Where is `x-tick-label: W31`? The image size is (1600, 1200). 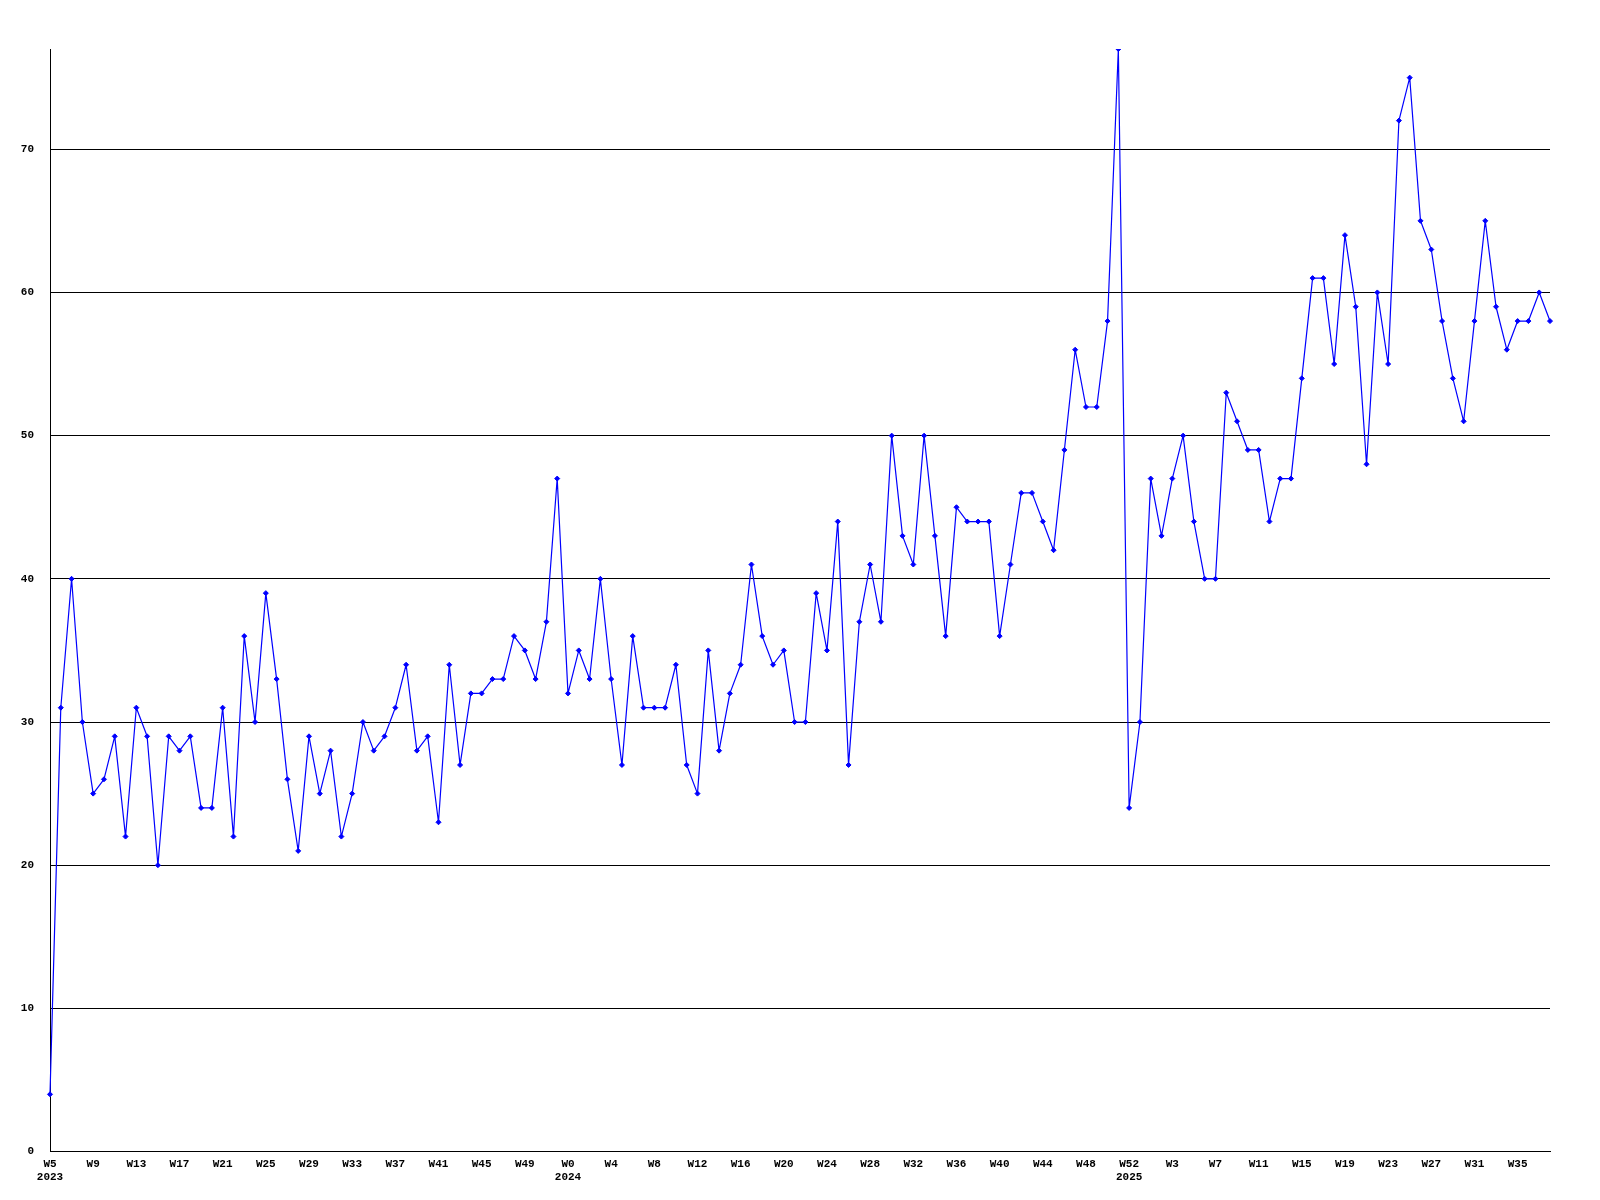
x-tick-label: W31 is located at coordinates (1474, 1163).